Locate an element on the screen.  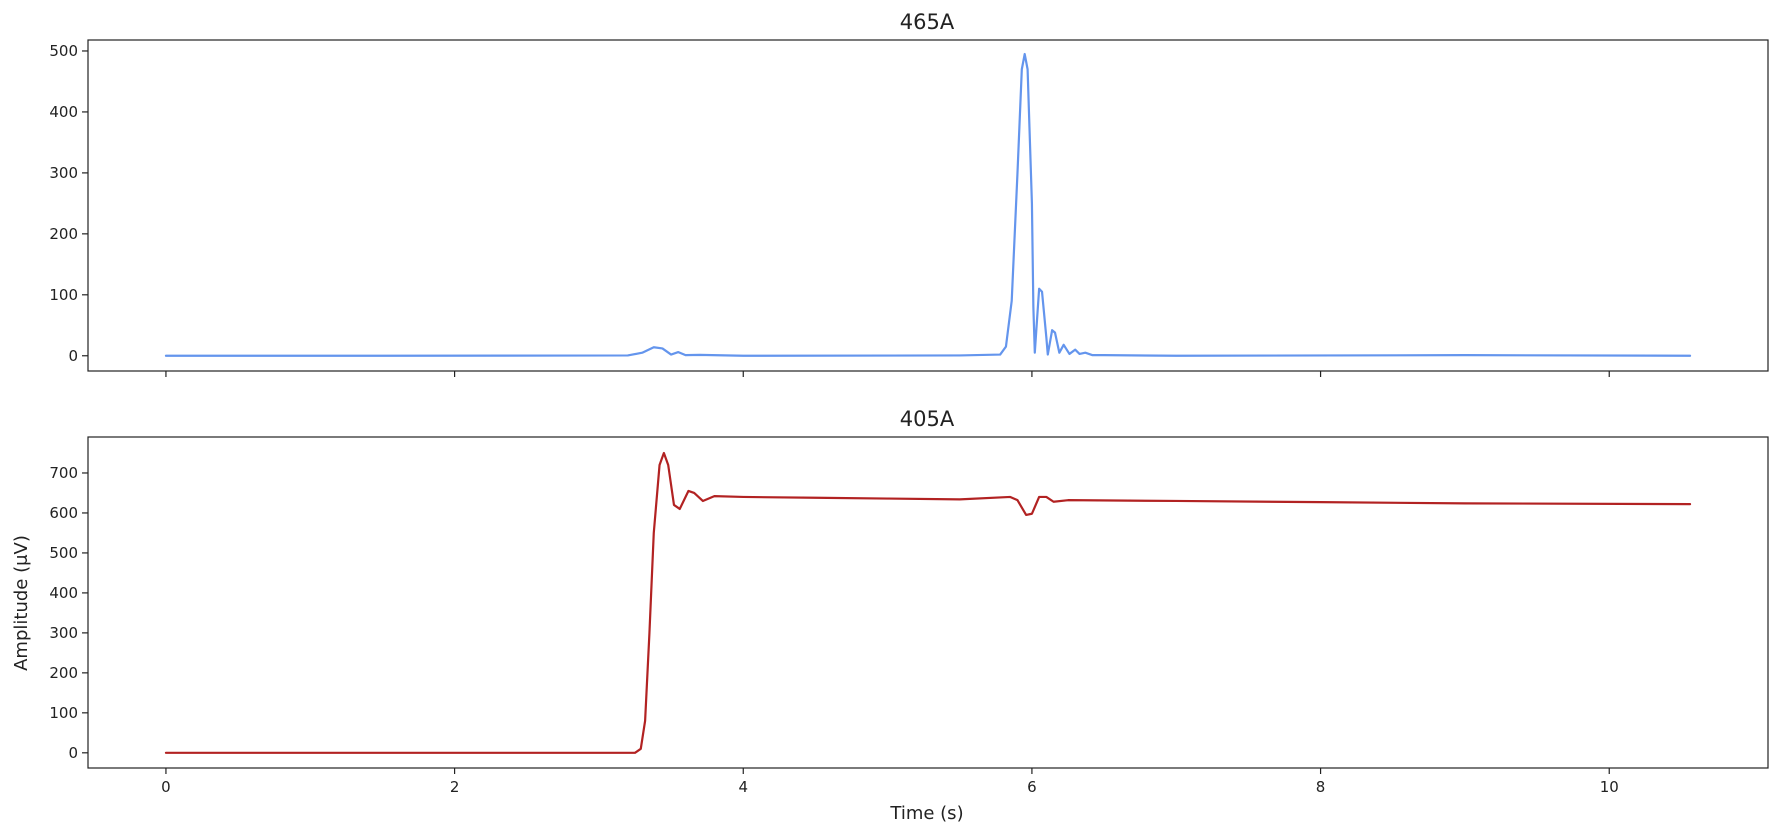
panel-405a-y-tick-label: 600 is located at coordinates (63, 513).